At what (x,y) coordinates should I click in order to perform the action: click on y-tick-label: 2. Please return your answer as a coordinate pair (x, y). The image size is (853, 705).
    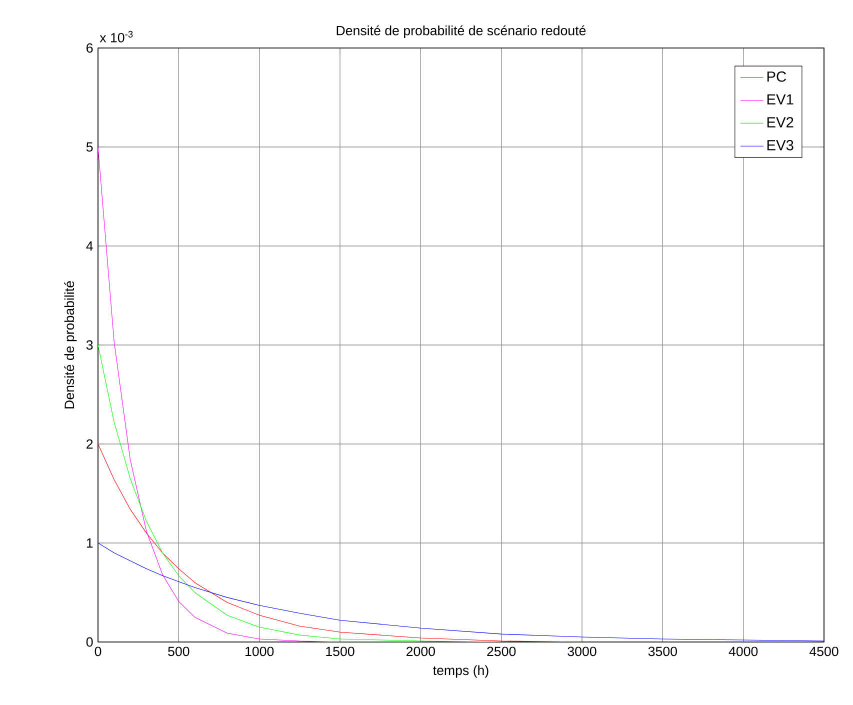
    Looking at the image, I should click on (89, 444).